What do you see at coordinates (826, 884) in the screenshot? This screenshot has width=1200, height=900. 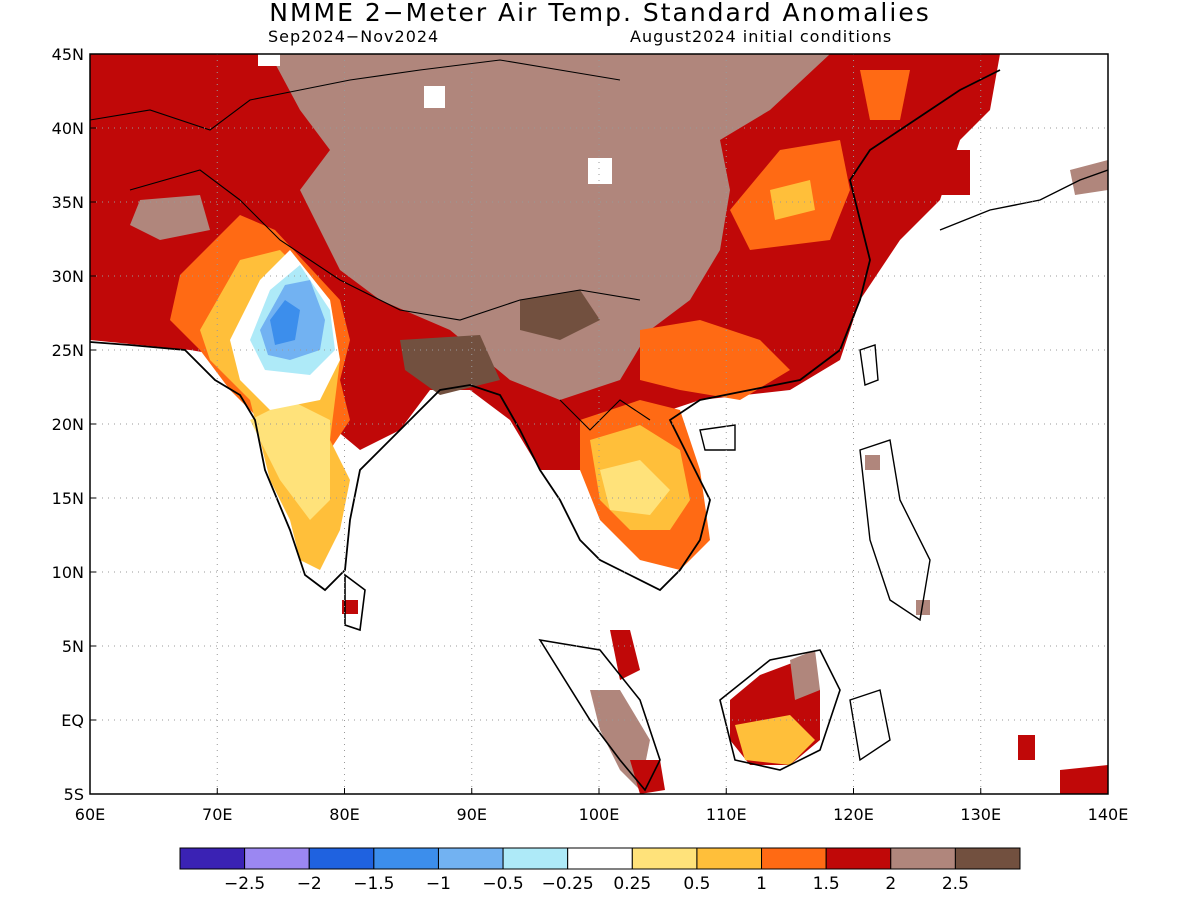 I see `colorbar-label: 1.5` at bounding box center [826, 884].